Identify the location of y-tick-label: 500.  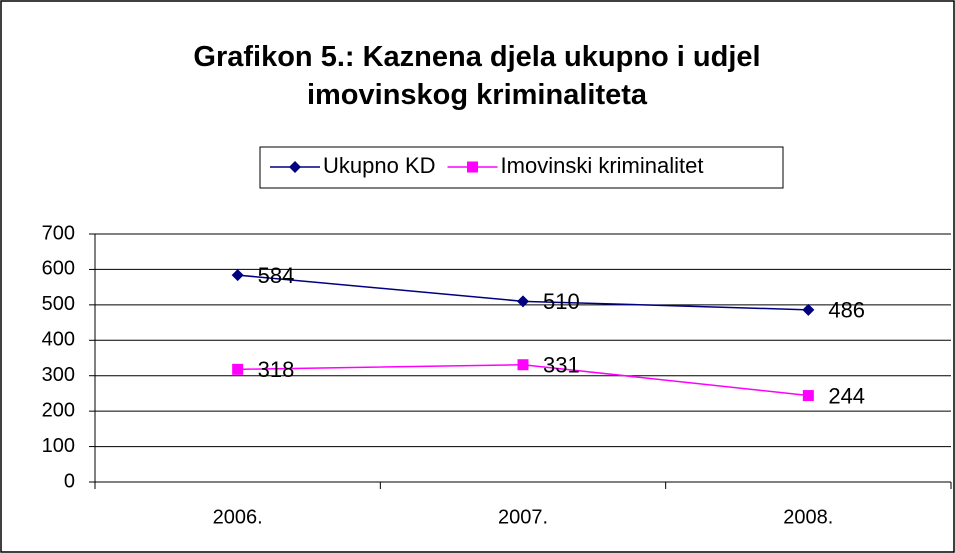
(58, 304).